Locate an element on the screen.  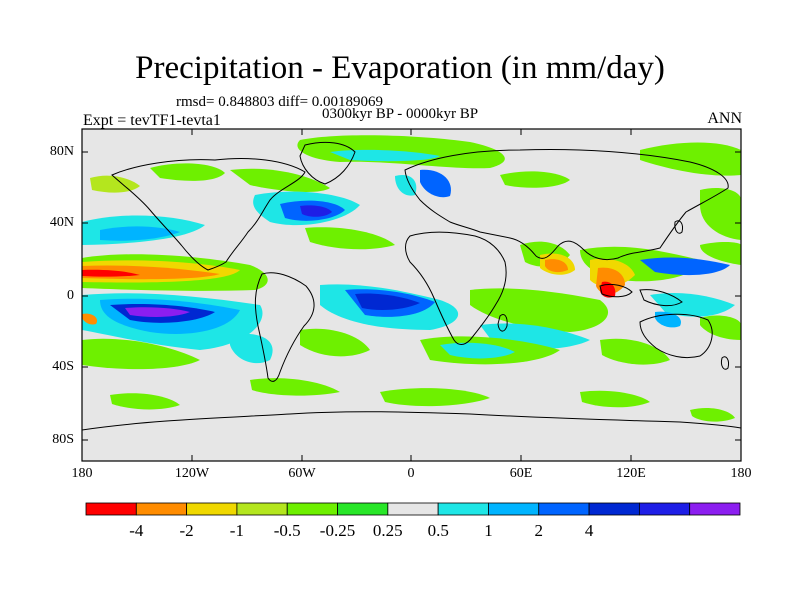
colorbar-label: 2 is located at coordinates (539, 530).